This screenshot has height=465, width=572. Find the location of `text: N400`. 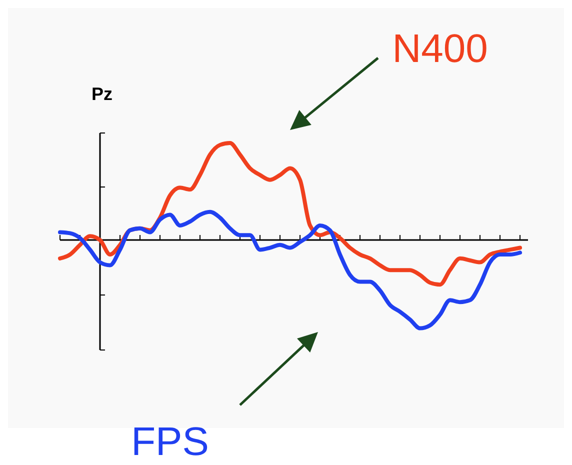

text: N400 is located at coordinates (440, 49).